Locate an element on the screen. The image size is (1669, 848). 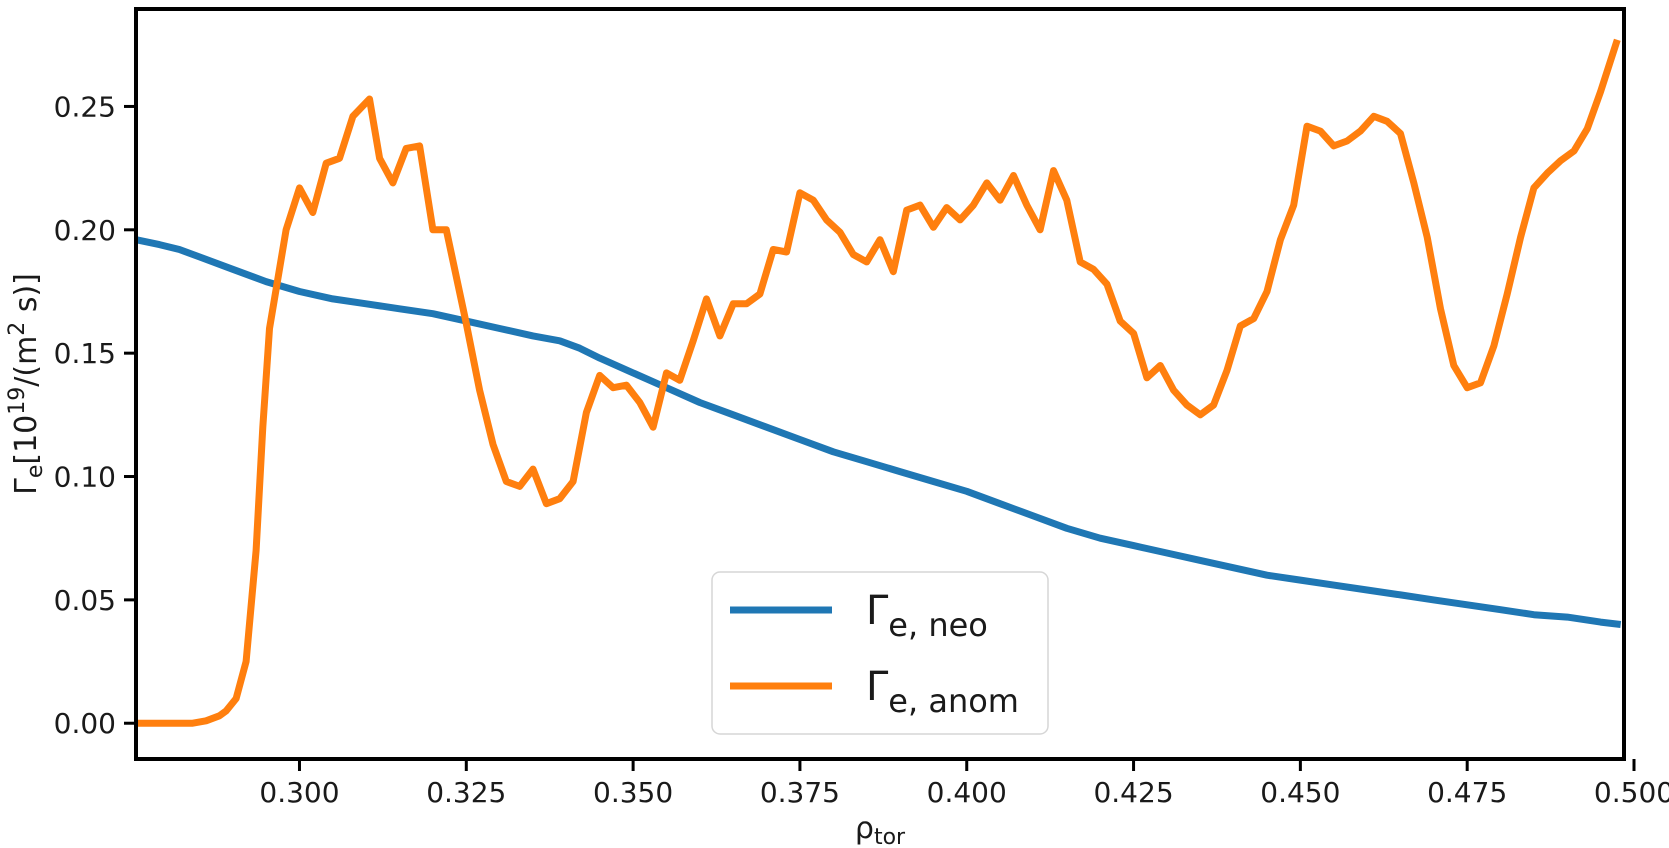
x-tick-label: 0.475 is located at coordinates (1467, 792).